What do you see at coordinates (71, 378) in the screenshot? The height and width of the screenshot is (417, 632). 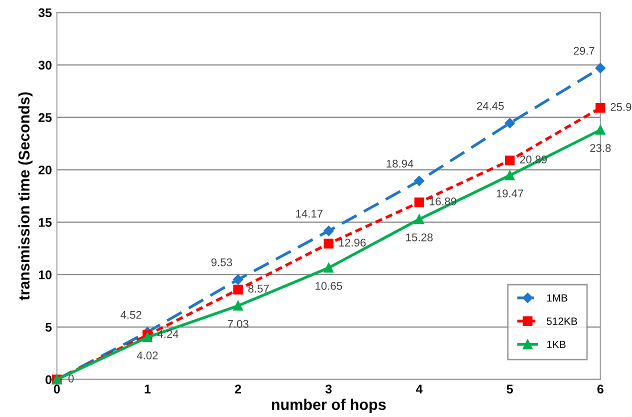 I see `data-label: 0` at bounding box center [71, 378].